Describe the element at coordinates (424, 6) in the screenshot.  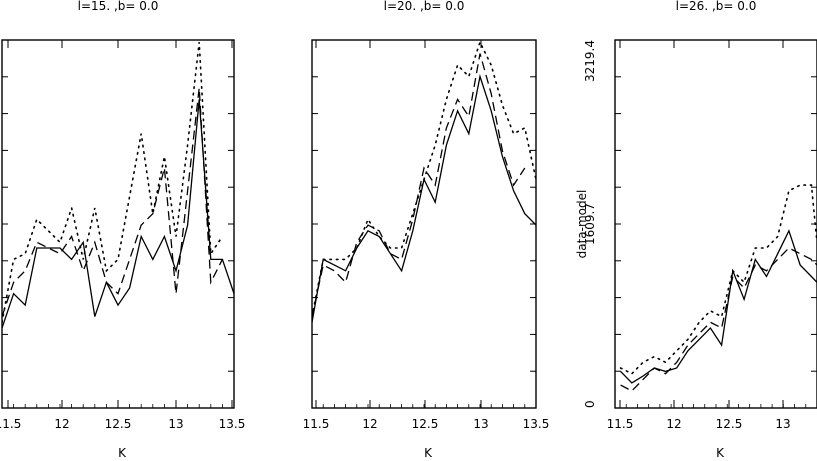
I see `chart-title: l=20. ,b= 0.0` at that location.